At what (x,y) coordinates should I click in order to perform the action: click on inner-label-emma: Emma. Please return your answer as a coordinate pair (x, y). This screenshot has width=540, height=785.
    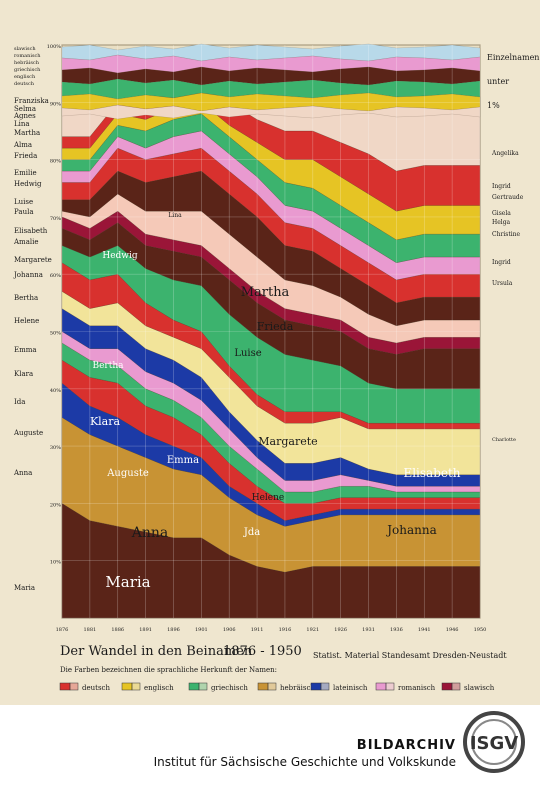
    Looking at the image, I should click on (183, 460).